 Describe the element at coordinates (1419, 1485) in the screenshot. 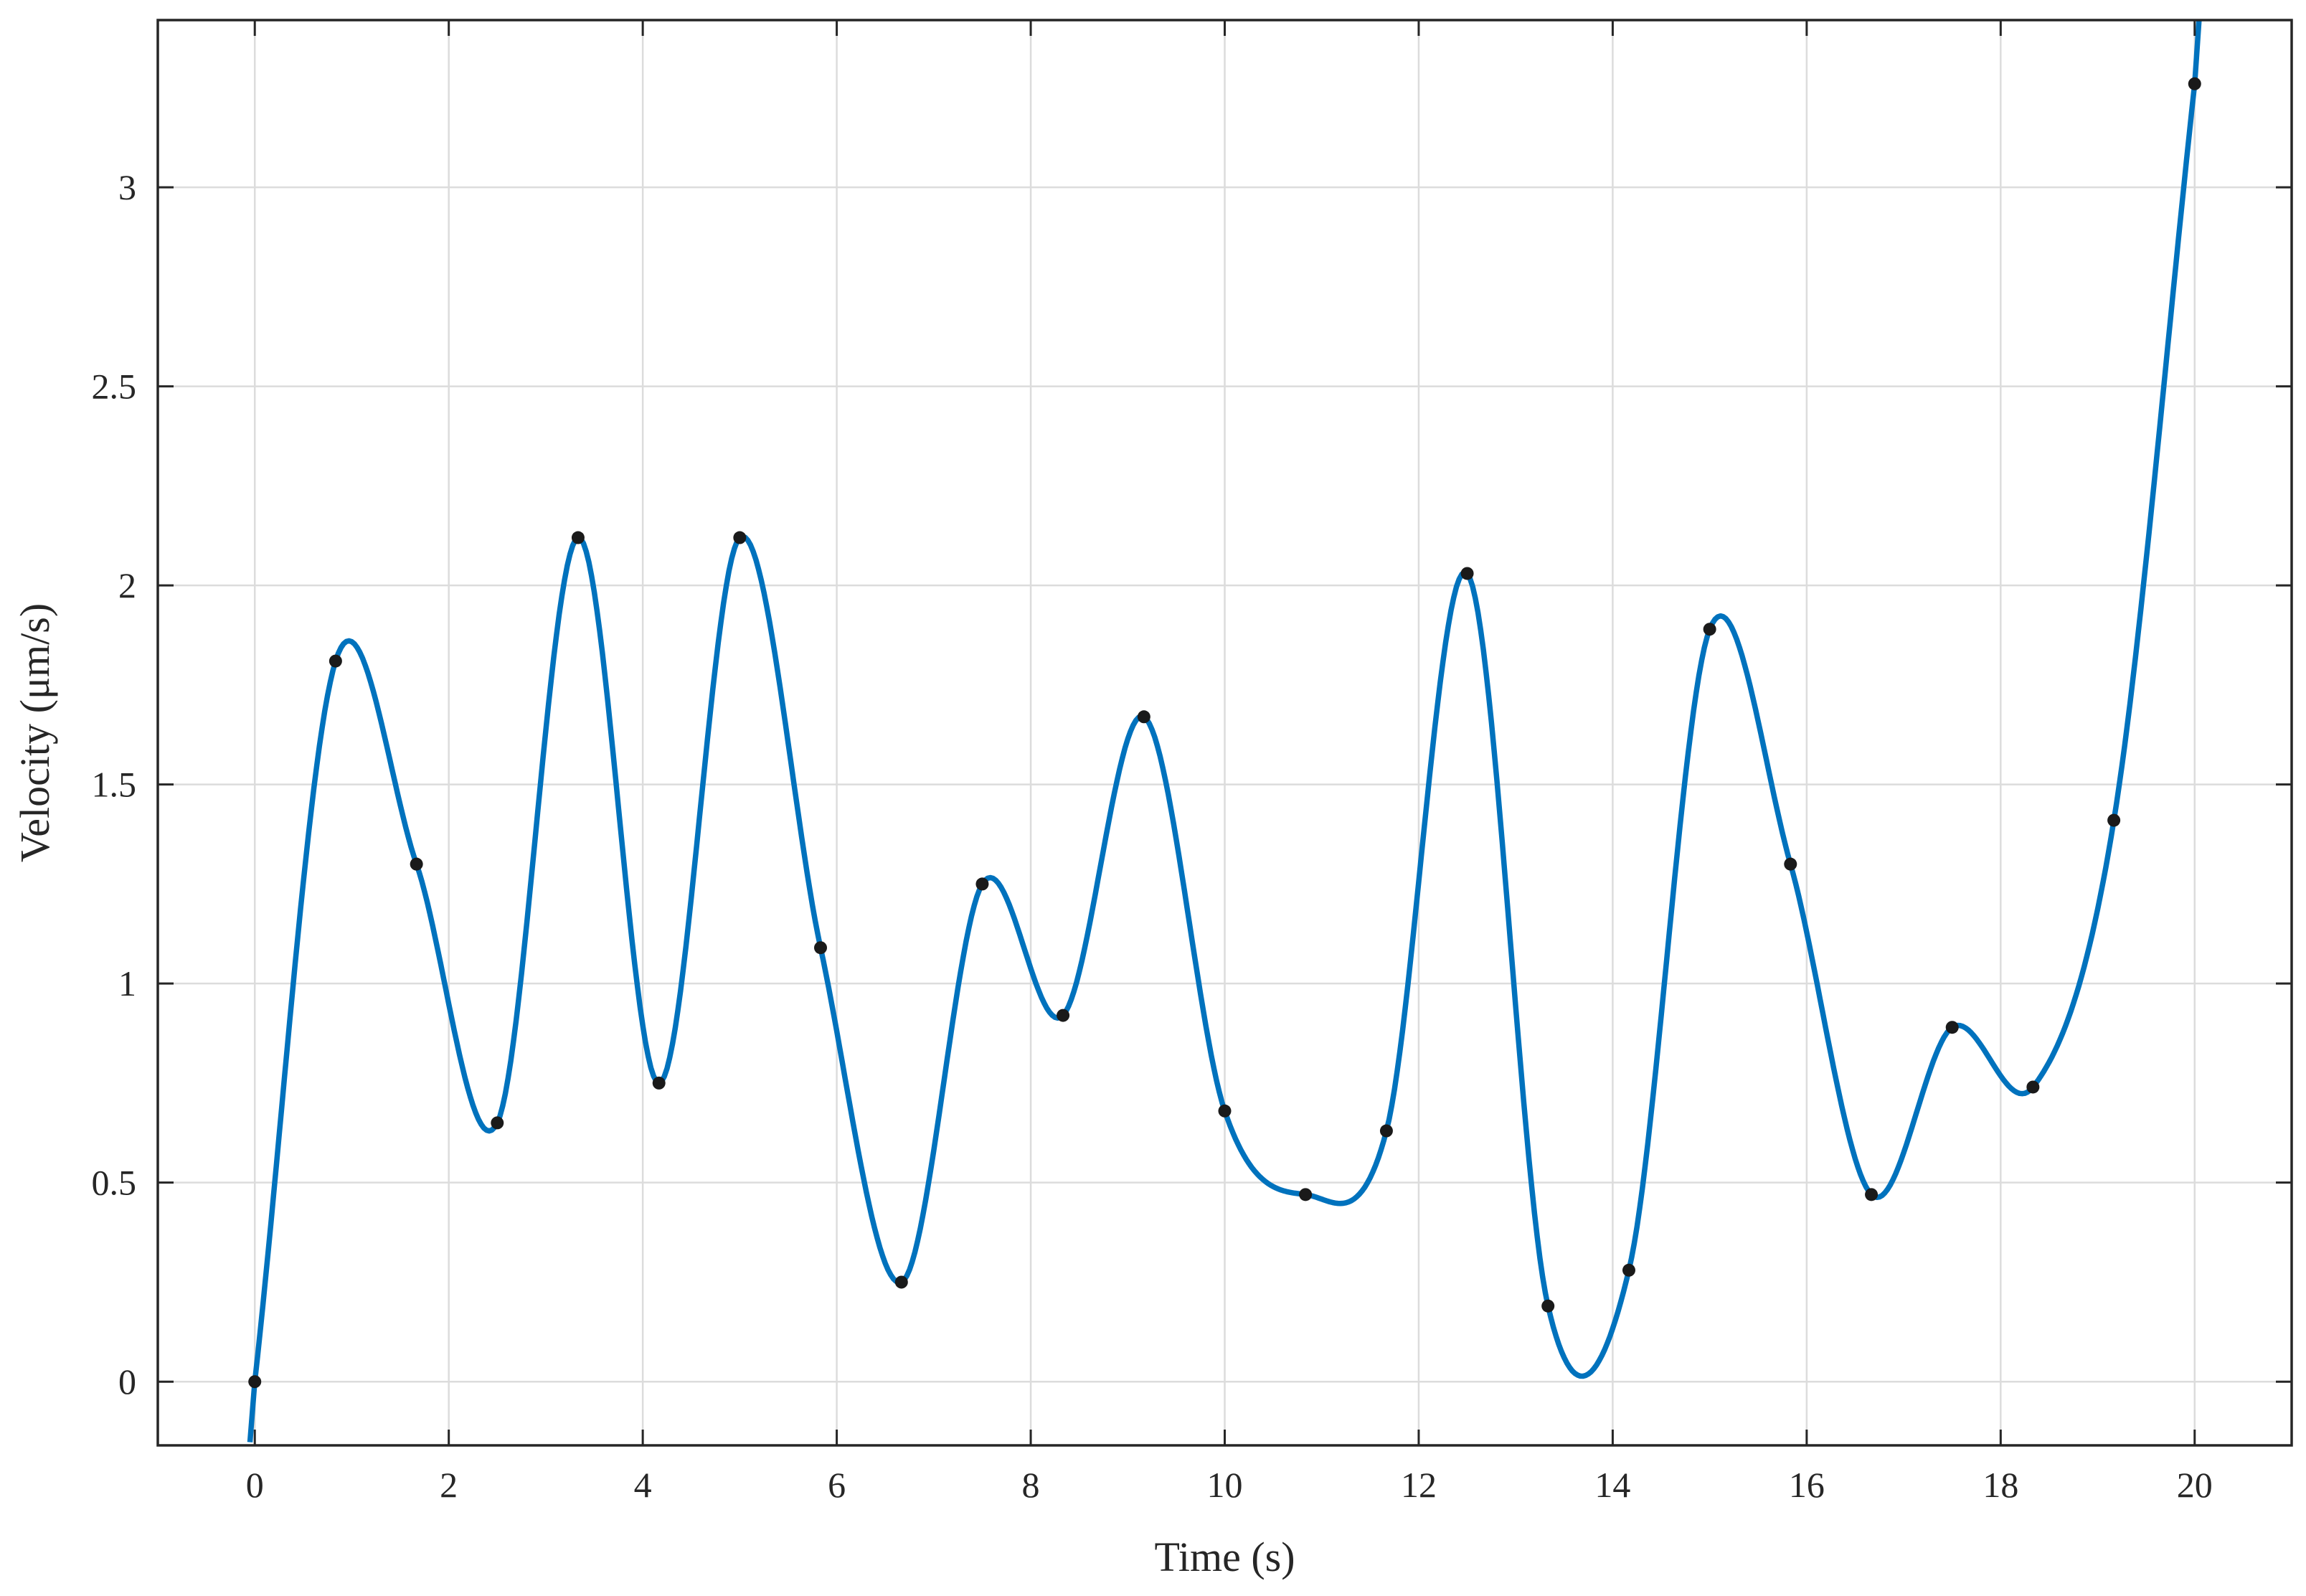

I see `x-tick-label: 12` at that location.